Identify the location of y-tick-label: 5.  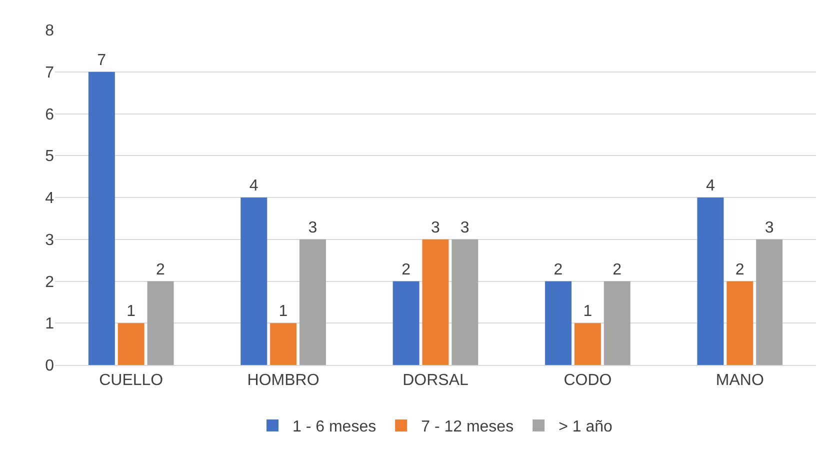
(49, 157).